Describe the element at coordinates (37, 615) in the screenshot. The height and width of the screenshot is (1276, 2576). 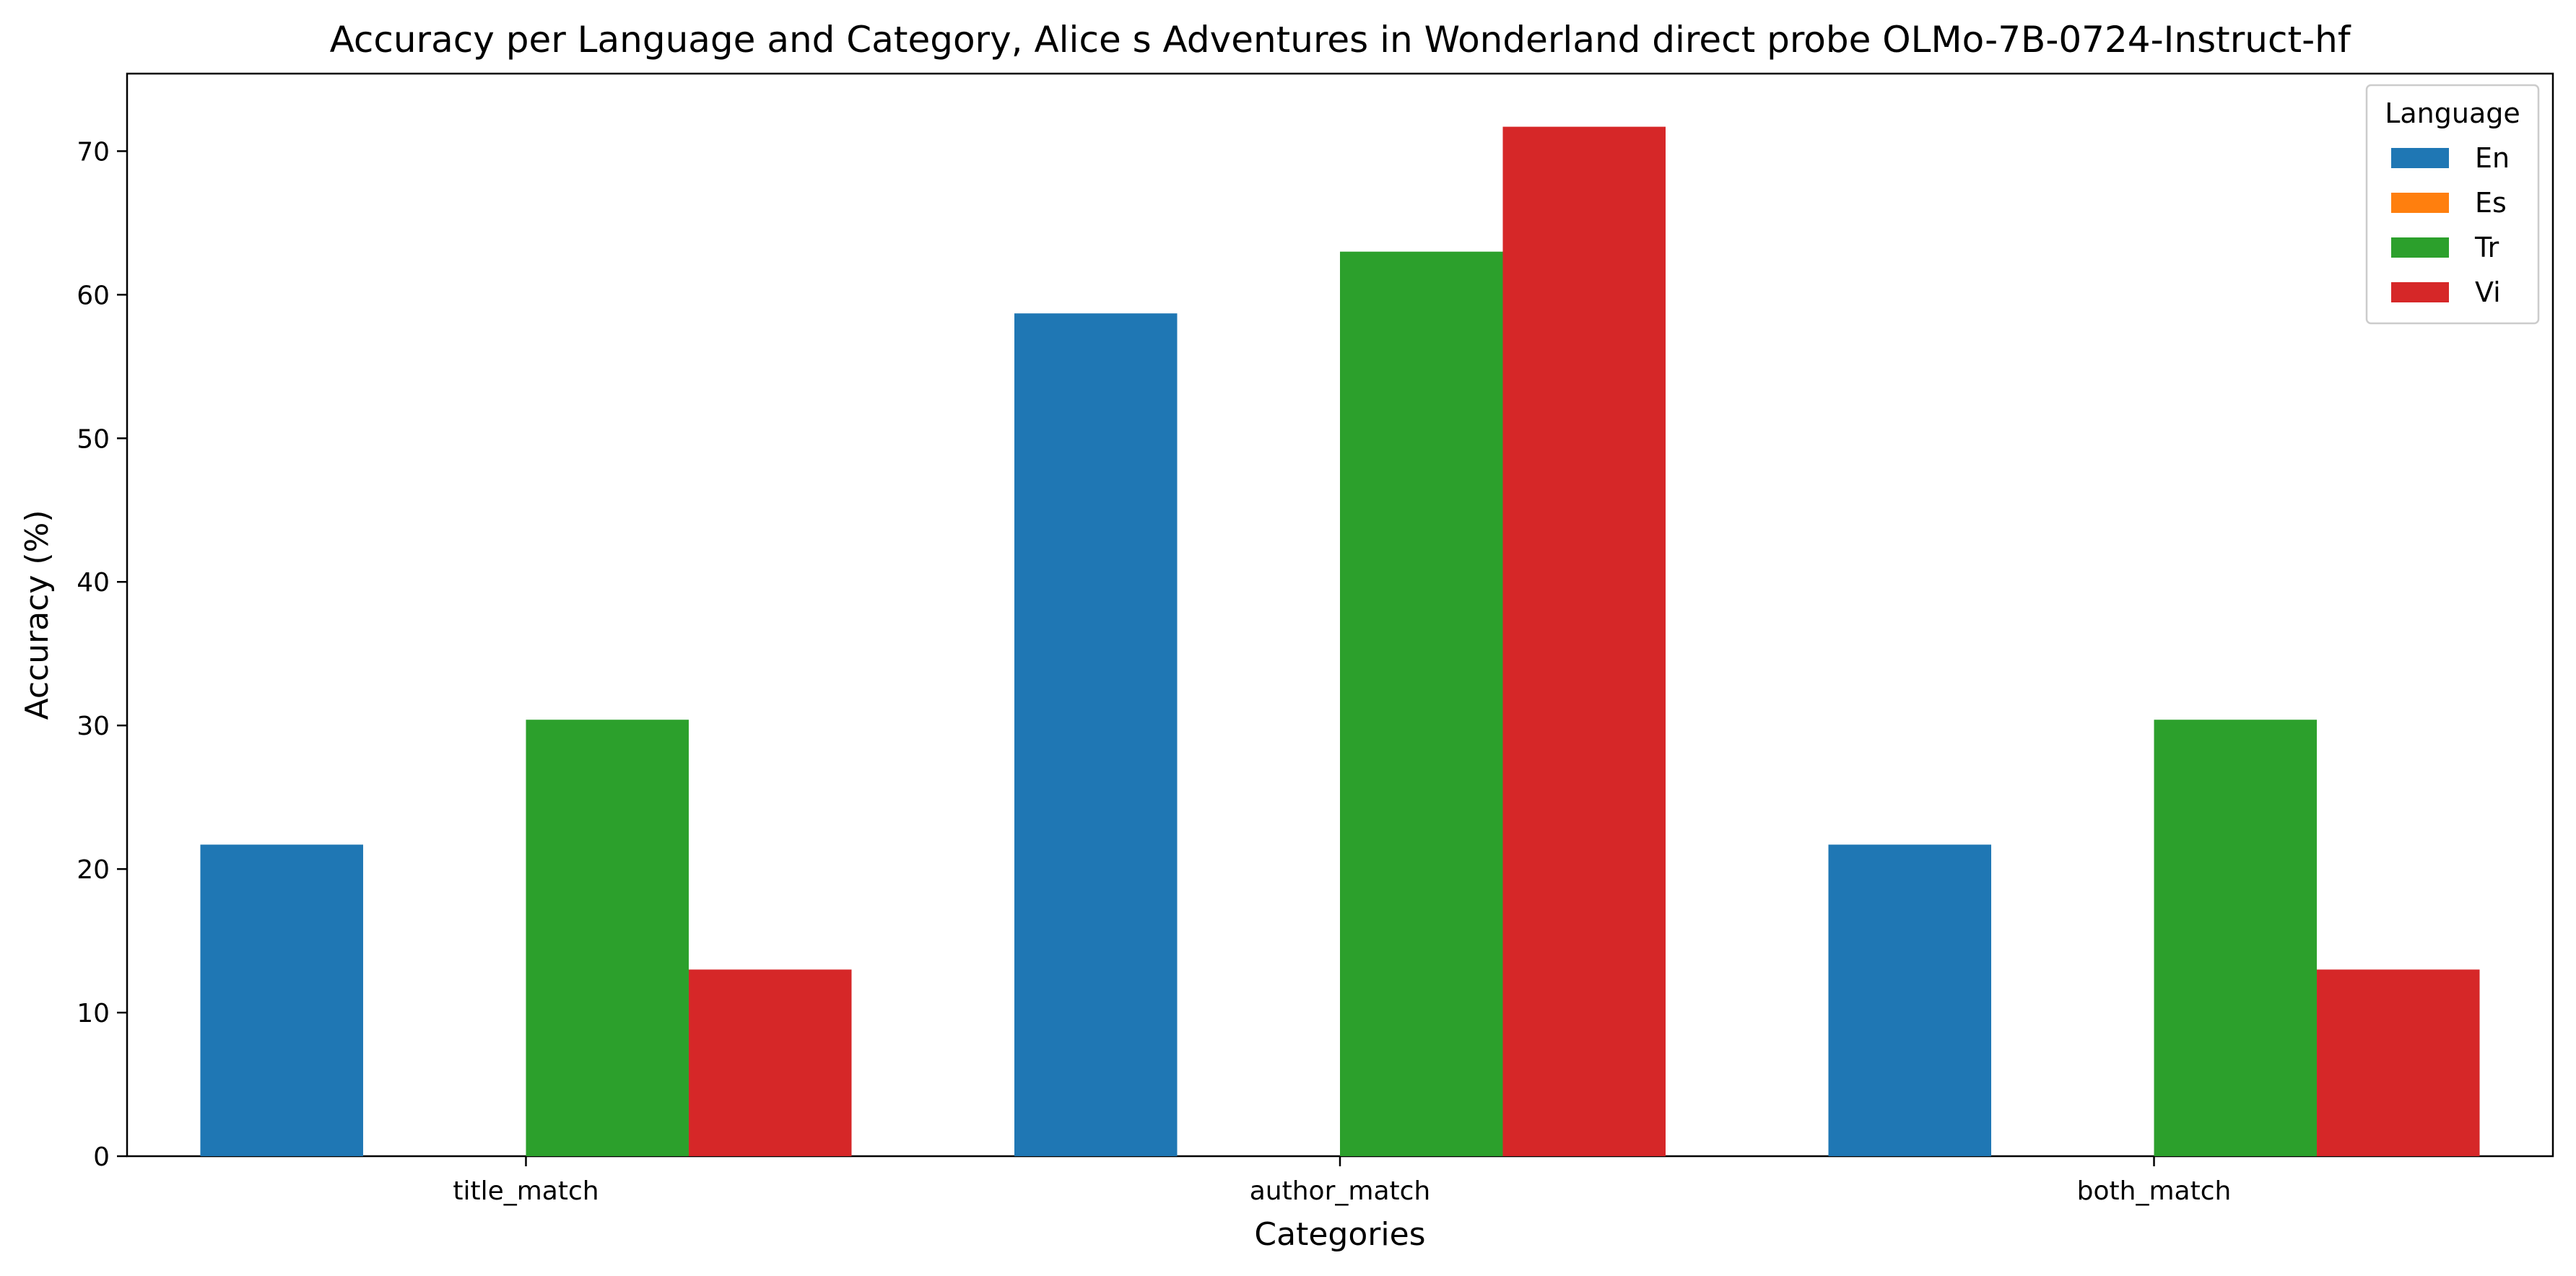
I see `y-axis-label: Accuracy (%)` at that location.